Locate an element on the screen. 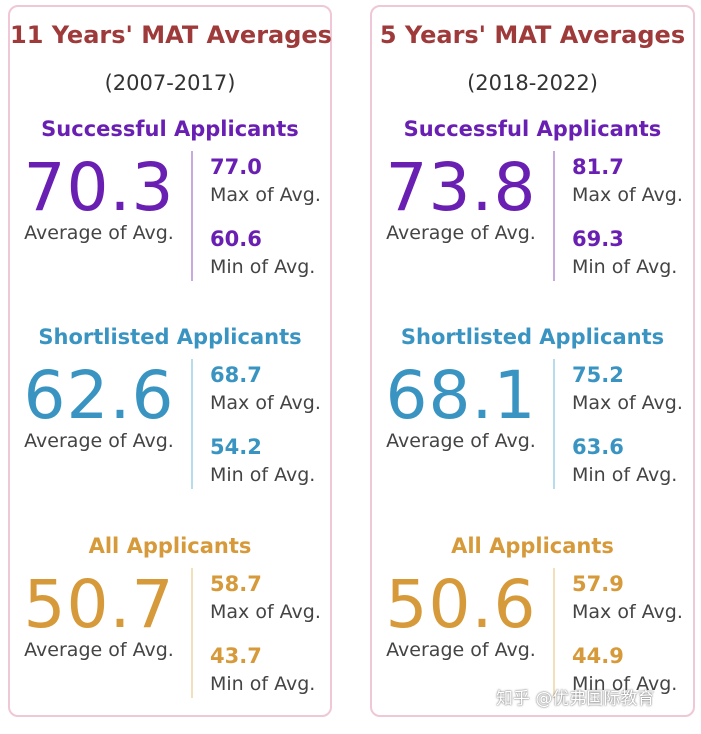 The image size is (701, 734). max-value: 77.0 is located at coordinates (236, 167).